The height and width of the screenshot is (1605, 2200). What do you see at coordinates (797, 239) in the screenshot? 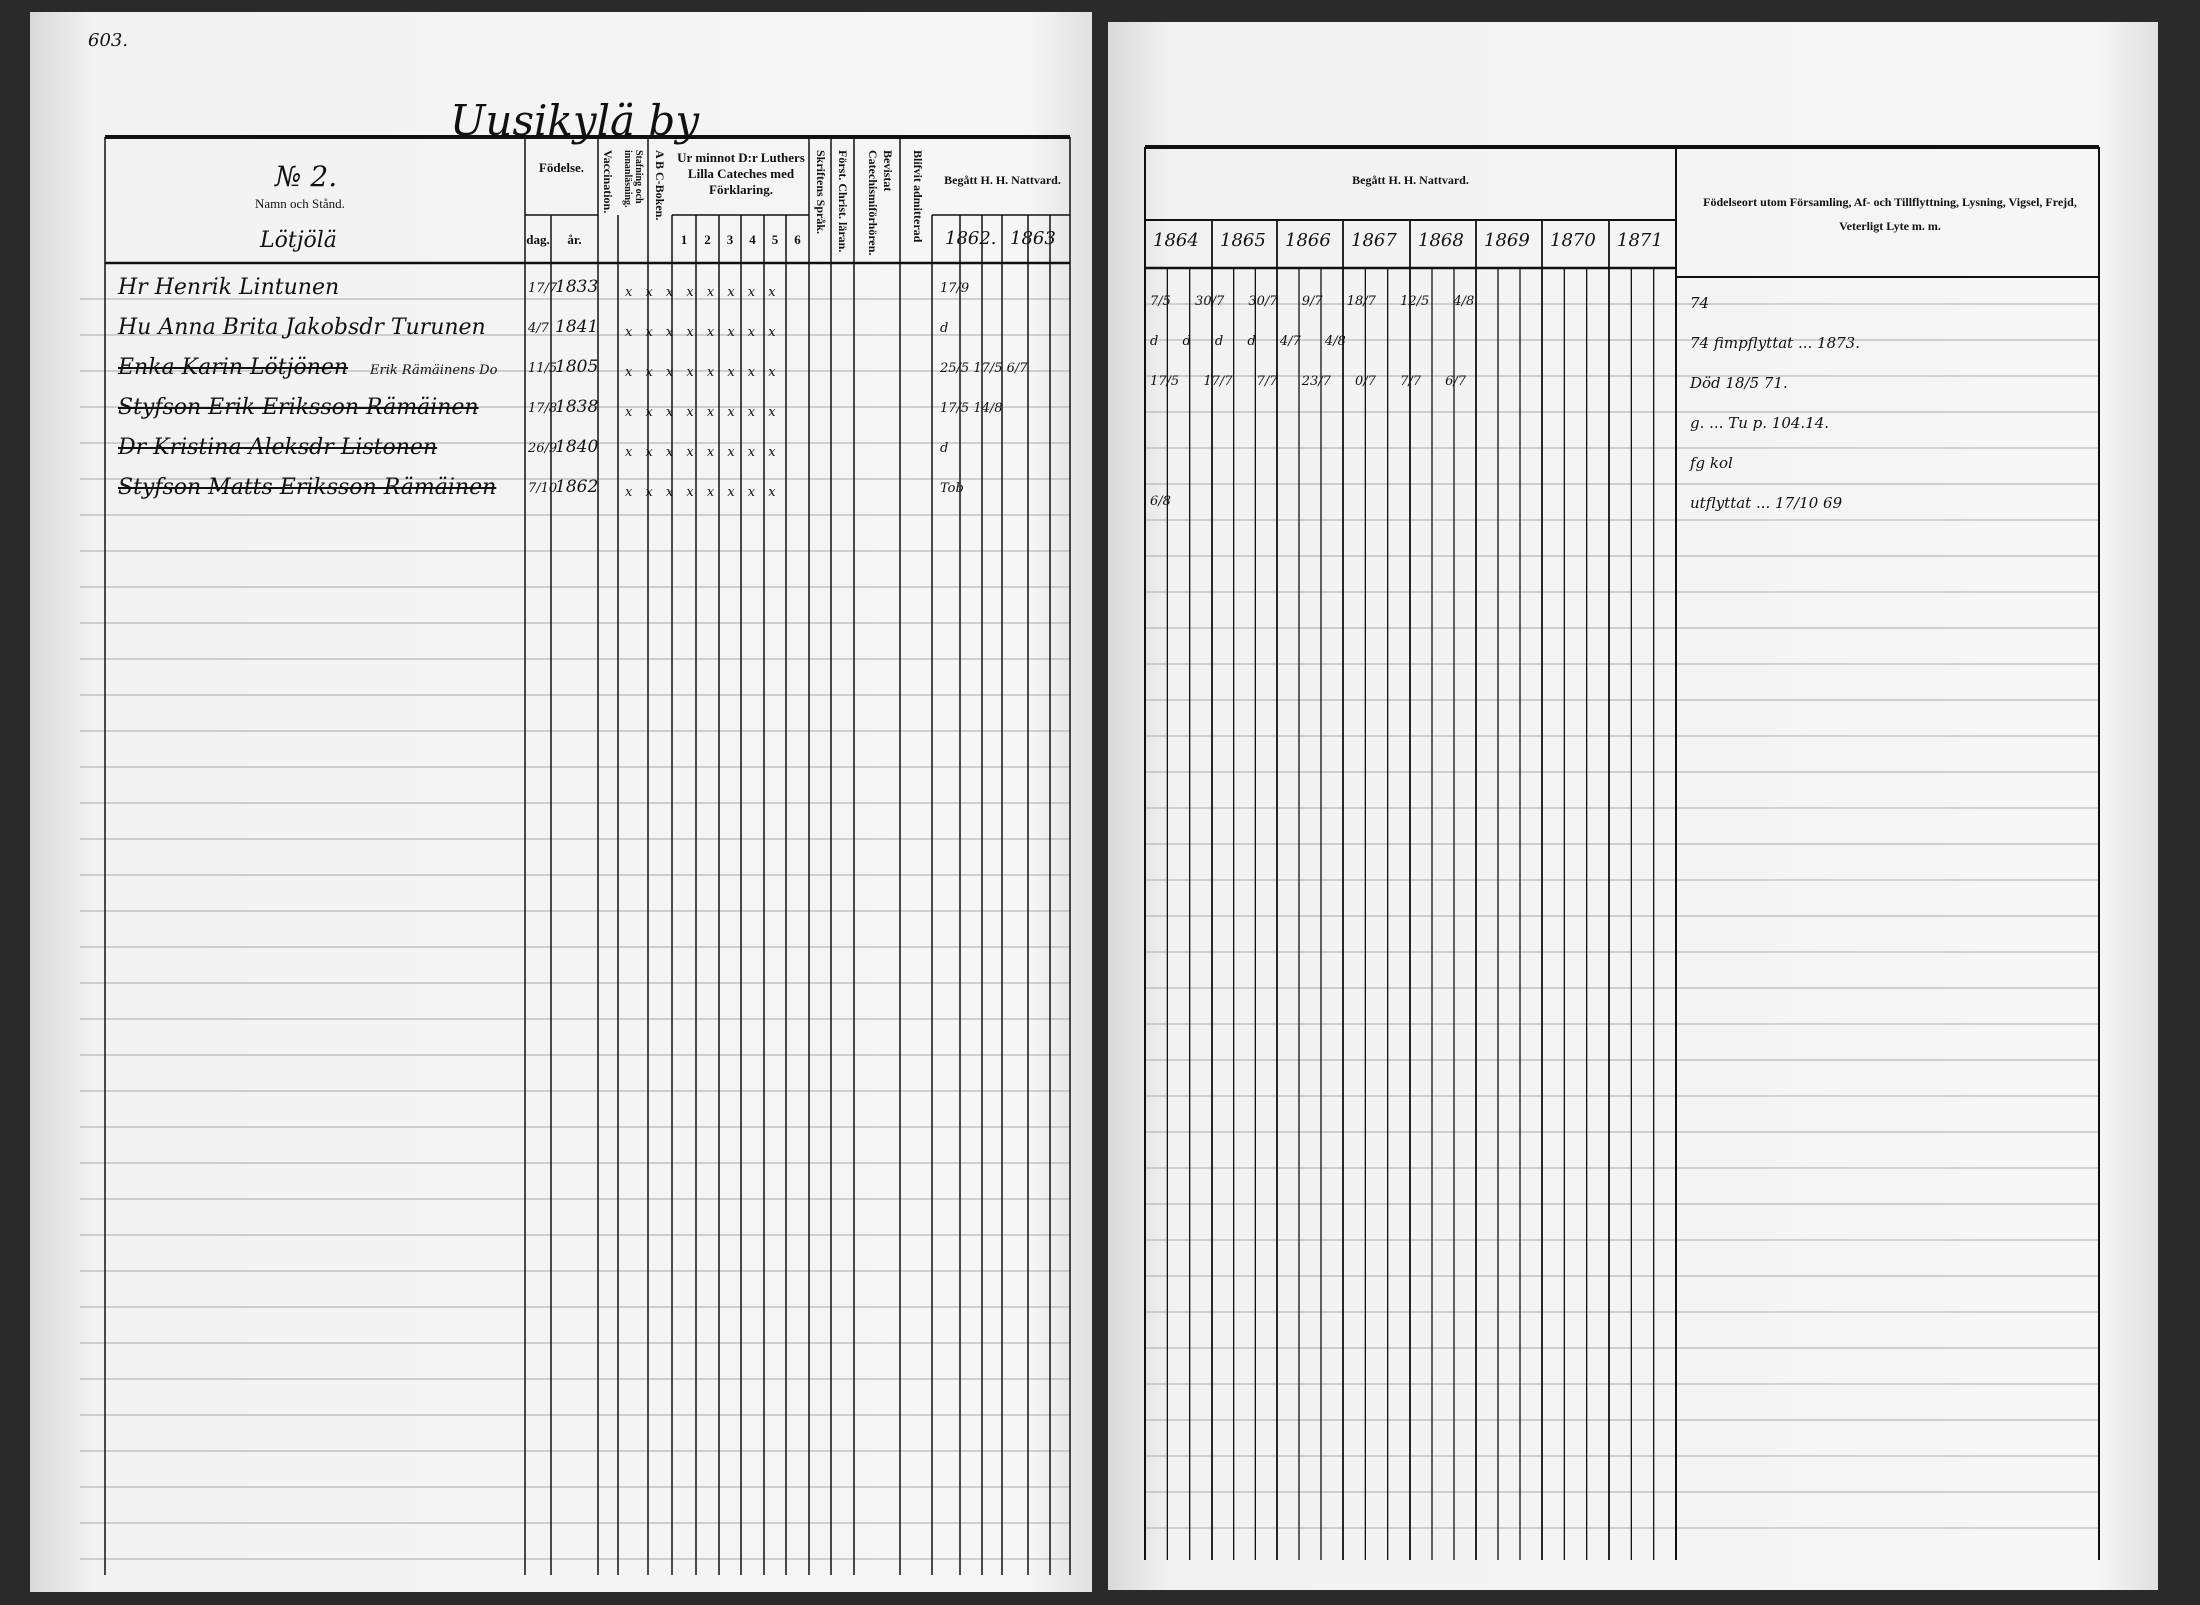
I see `catechism-col-6: 6` at bounding box center [797, 239].